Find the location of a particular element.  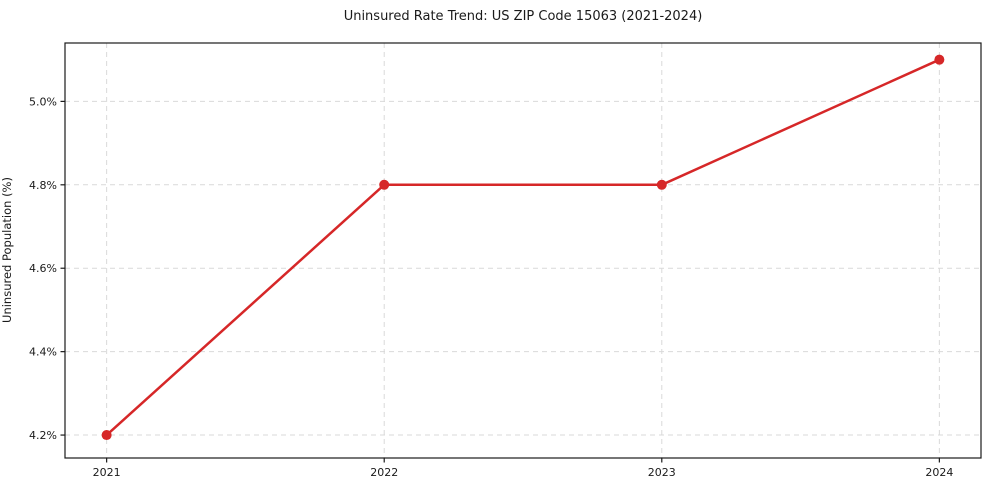

x-tick-label: 2023 is located at coordinates (662, 472).